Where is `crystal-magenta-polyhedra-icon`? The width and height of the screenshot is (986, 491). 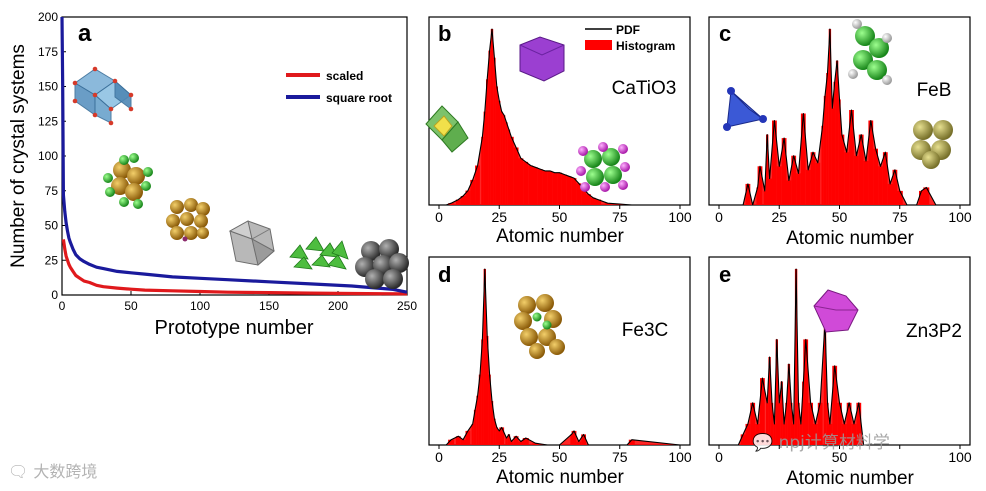
crystal-magenta-polyhedra-icon is located at coordinates (836, 311).